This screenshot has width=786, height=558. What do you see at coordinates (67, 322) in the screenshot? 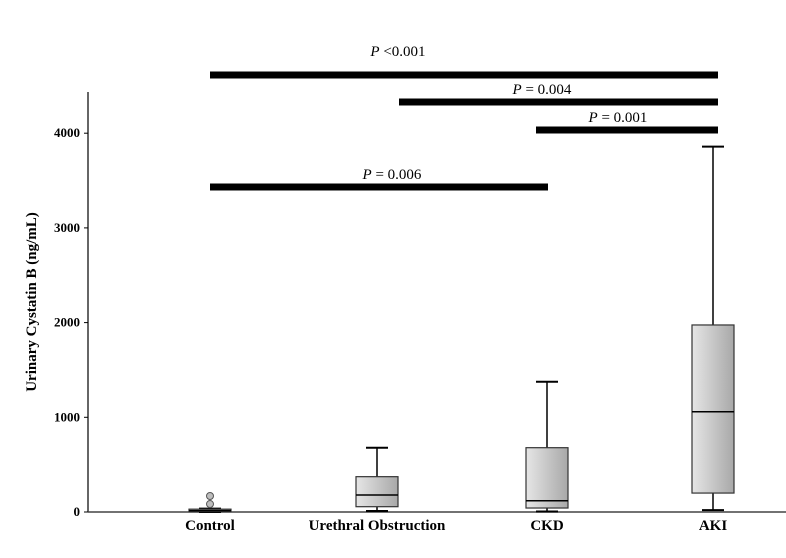
I see `y-tick-label: 2000` at bounding box center [67, 322].